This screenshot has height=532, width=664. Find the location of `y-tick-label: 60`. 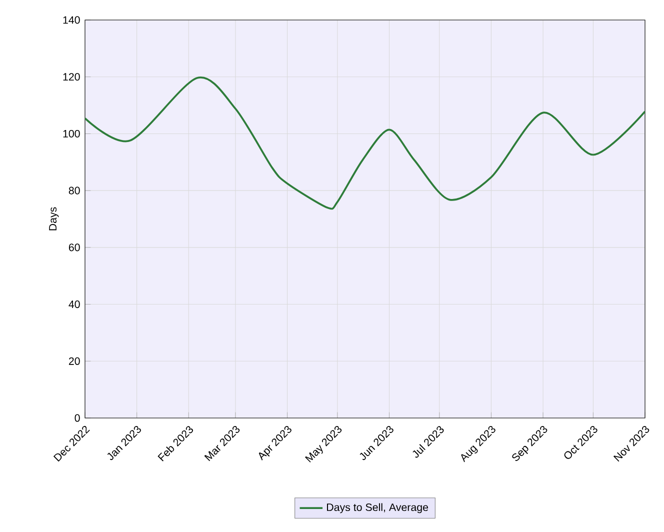

y-tick-label: 60 is located at coordinates (74, 248).